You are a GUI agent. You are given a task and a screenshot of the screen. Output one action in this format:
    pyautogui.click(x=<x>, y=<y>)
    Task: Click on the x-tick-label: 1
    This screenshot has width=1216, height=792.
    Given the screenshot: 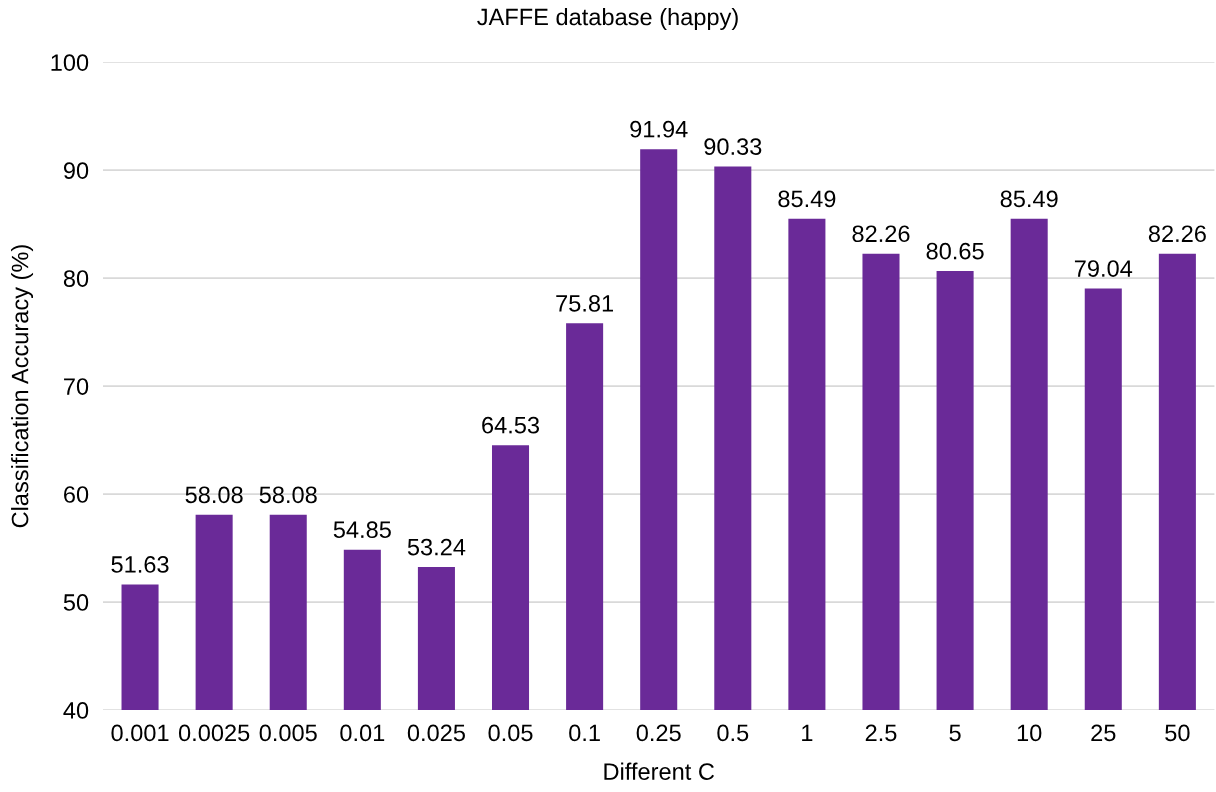 What is the action you would take?
    pyautogui.click(x=807, y=733)
    